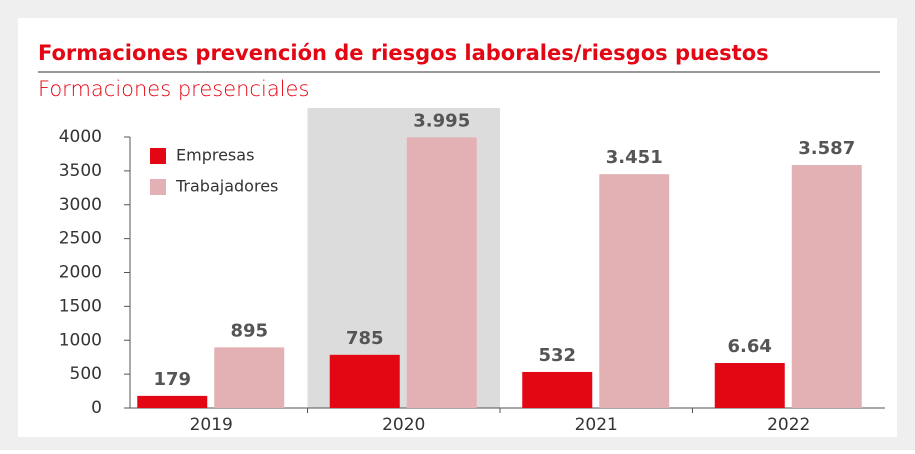  I want to click on y-tick-label: 3500, so click(80, 171).